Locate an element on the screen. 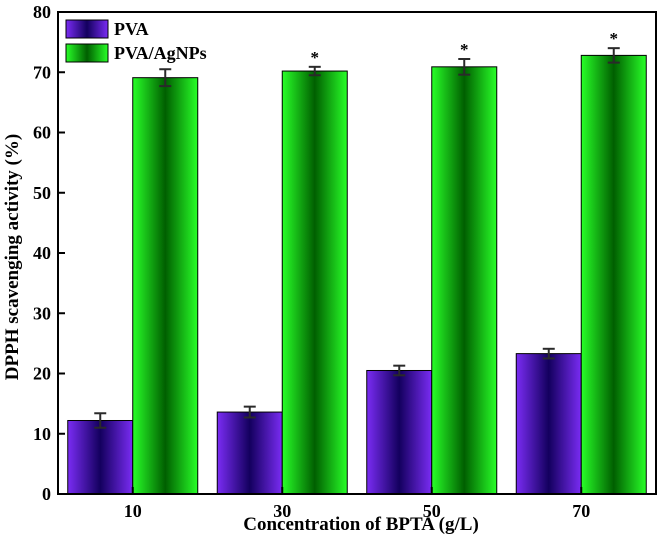  y-tick-label-10: 10 is located at coordinates (42, 434).